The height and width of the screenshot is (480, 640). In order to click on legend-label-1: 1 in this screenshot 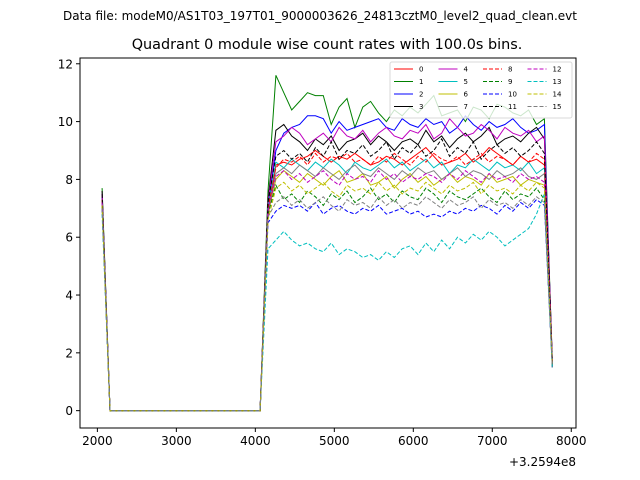, I will do `click(421, 82)`.